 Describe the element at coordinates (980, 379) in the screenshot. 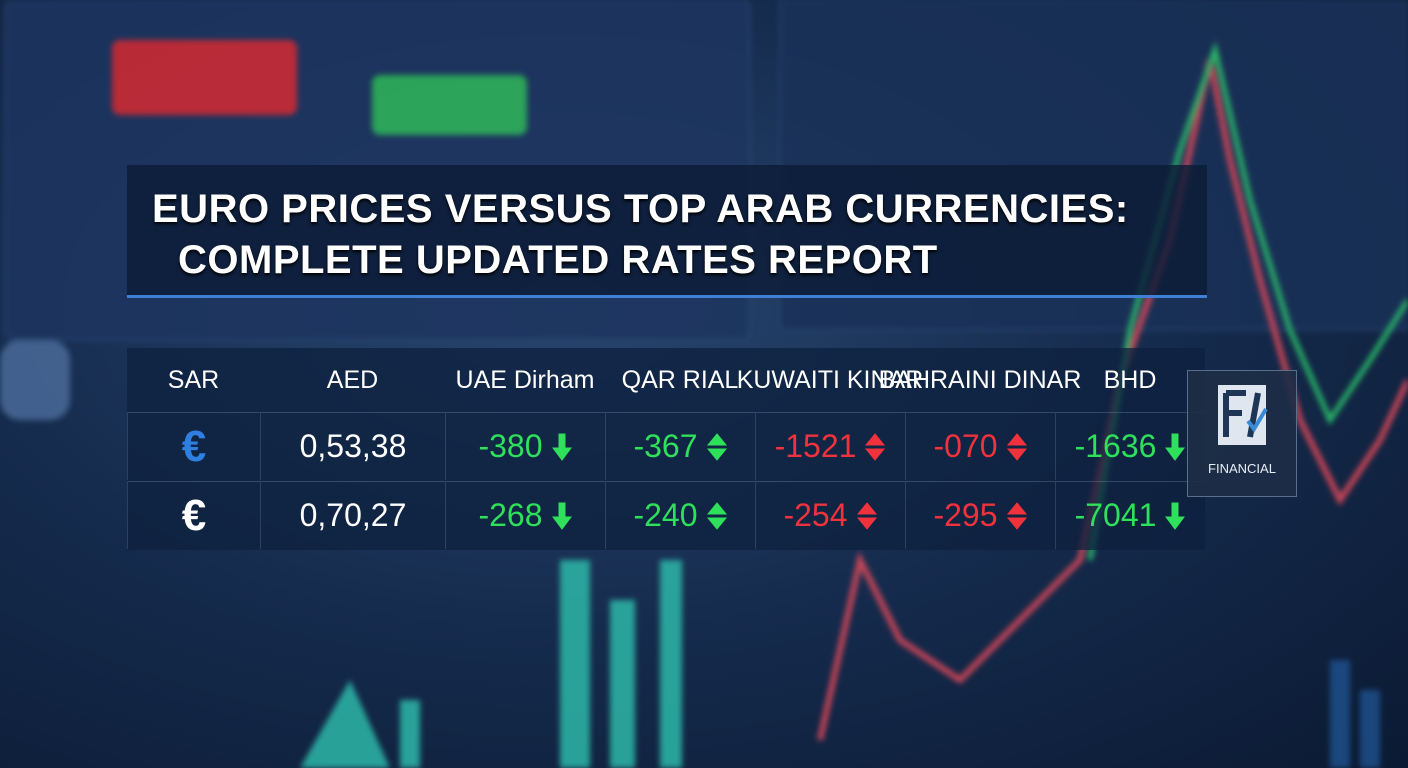

I see `column-header: BAHRAINI DINAR` at that location.